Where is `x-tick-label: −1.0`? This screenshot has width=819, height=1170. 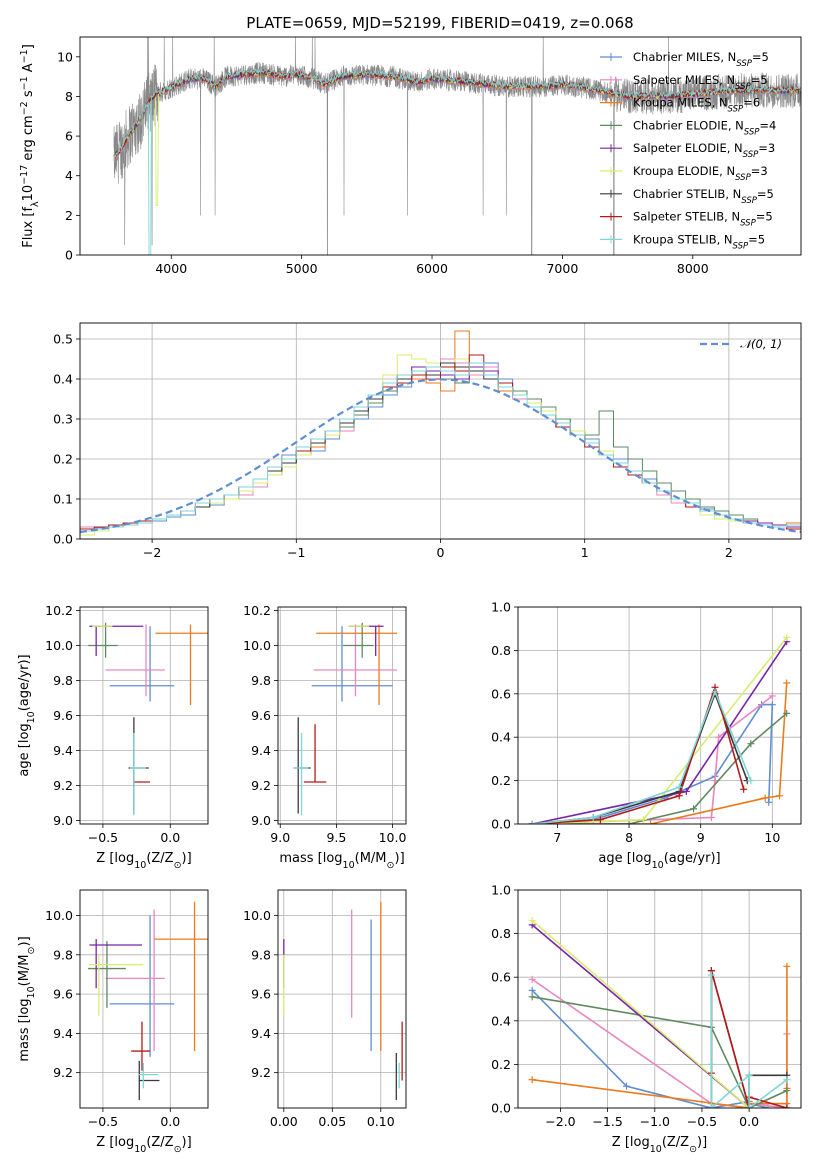
x-tick-label: −1.0 is located at coordinates (655, 1121).